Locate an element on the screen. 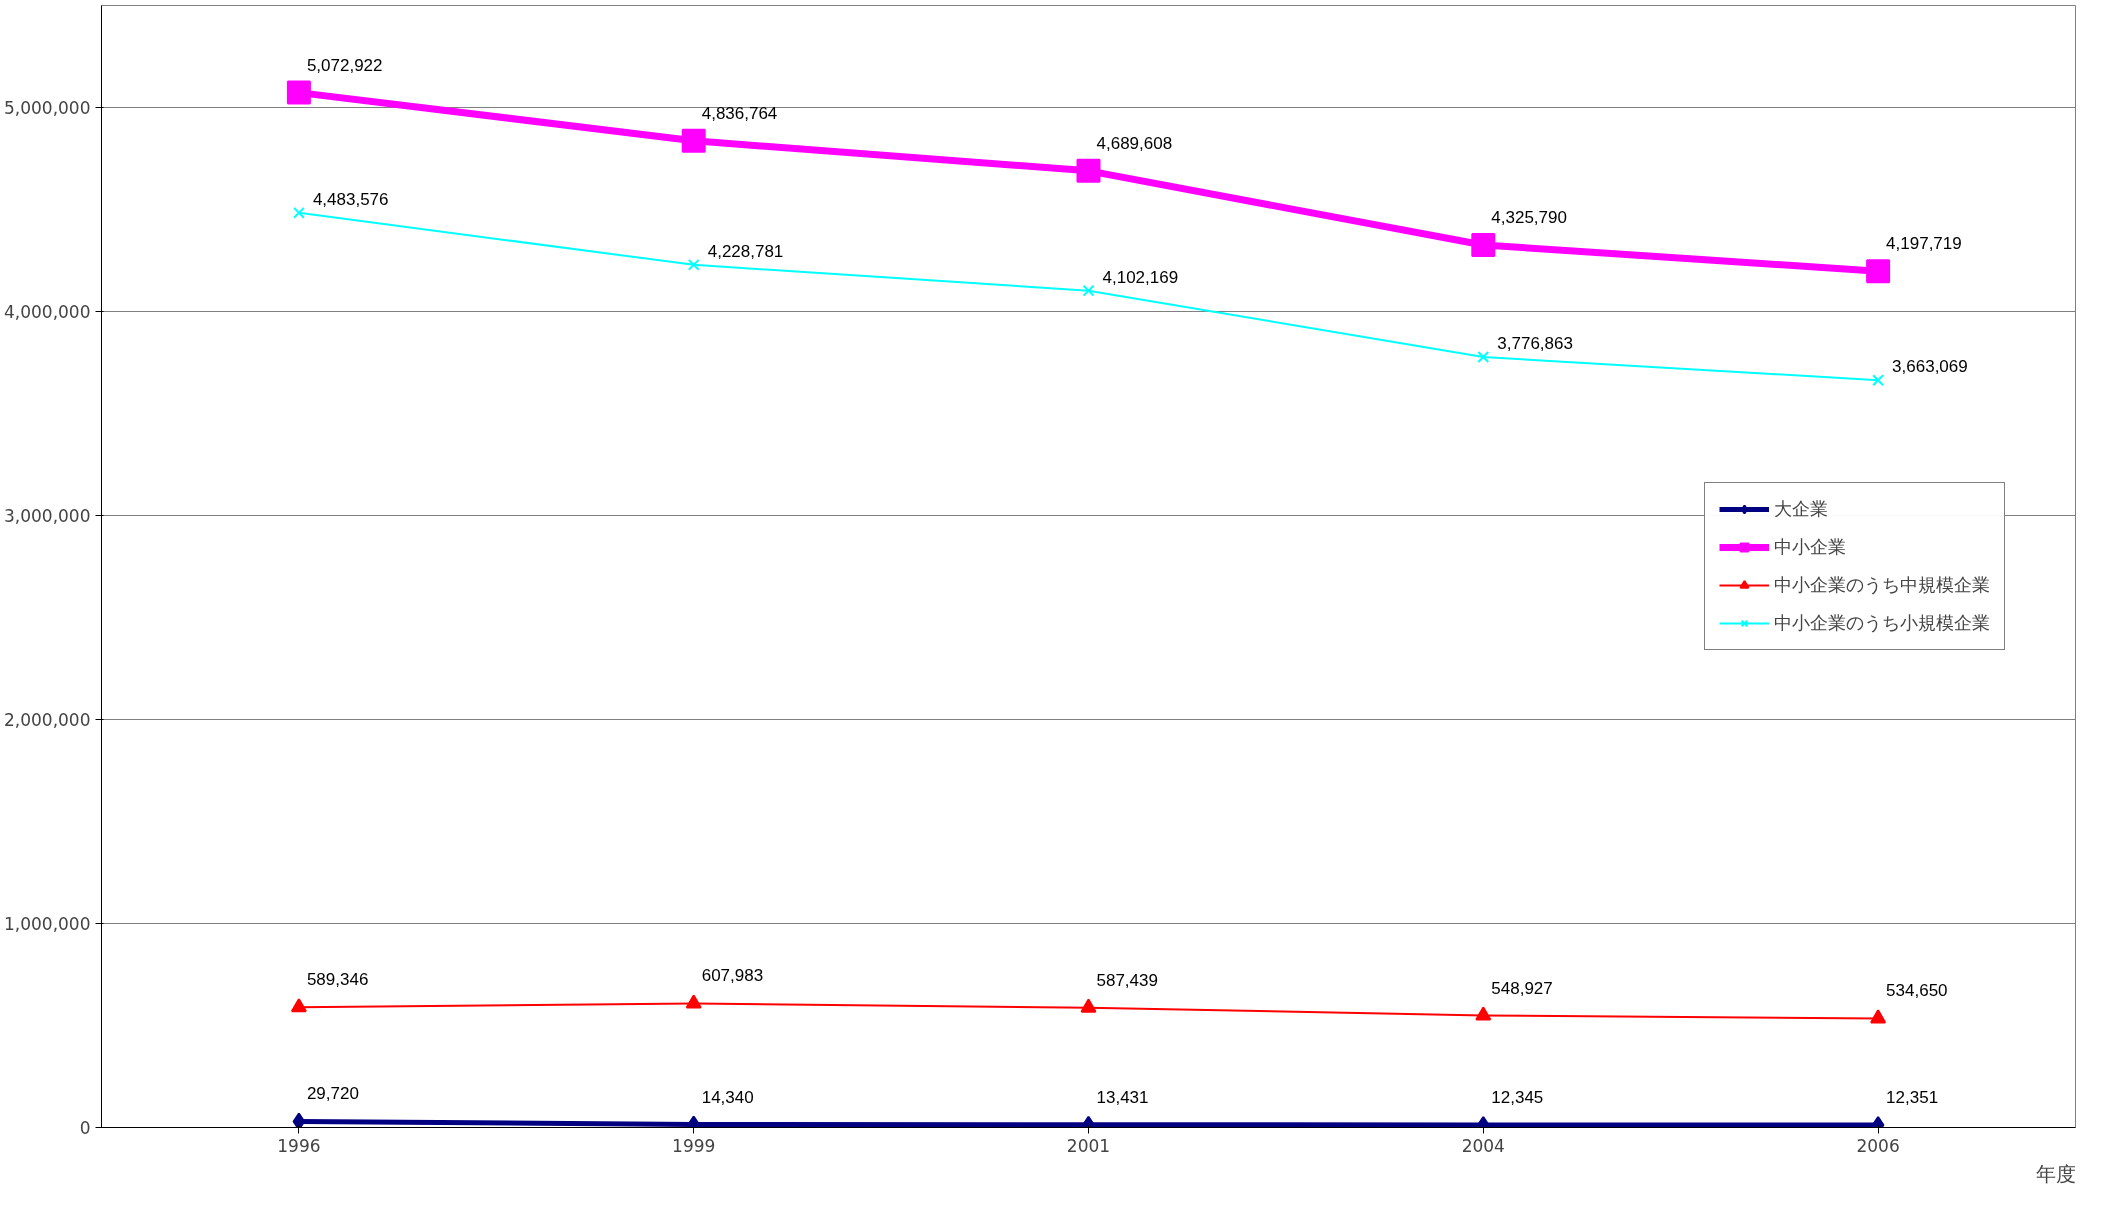 Image resolution: width=2107 pixels, height=1212 pixels. y-tick-label: 3,000,000 is located at coordinates (47, 516).